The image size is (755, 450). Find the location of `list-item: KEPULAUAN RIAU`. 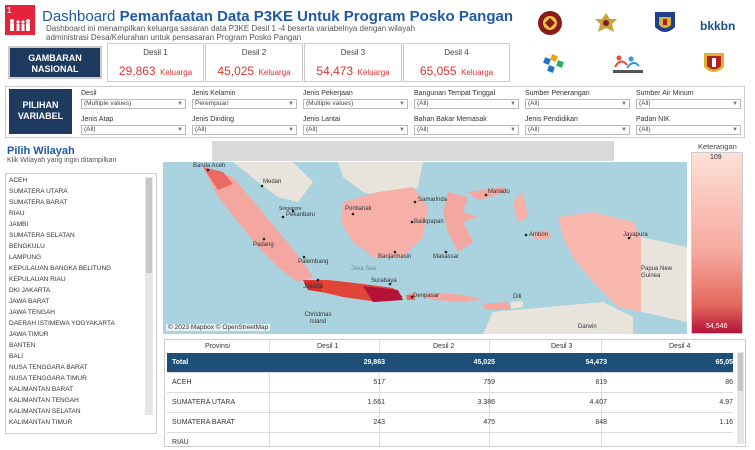

list-item: KEPULAUAN RIAU is located at coordinates (37, 279).